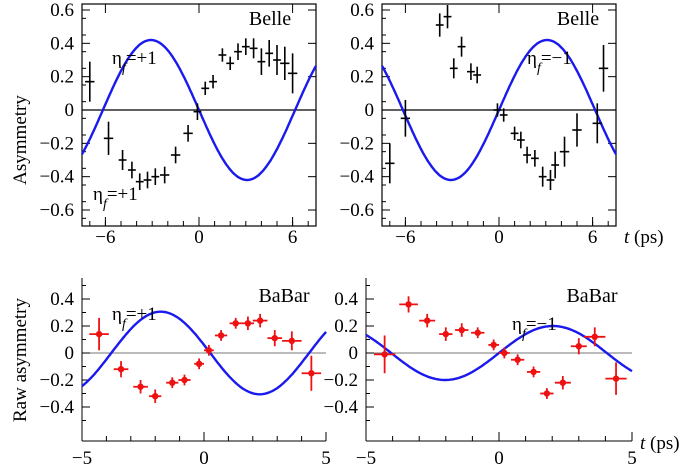 Image resolution: width=698 pixels, height=471 pixels. Describe the element at coordinates (578, 19) in the screenshot. I see `experiment-label: Belle` at that location.